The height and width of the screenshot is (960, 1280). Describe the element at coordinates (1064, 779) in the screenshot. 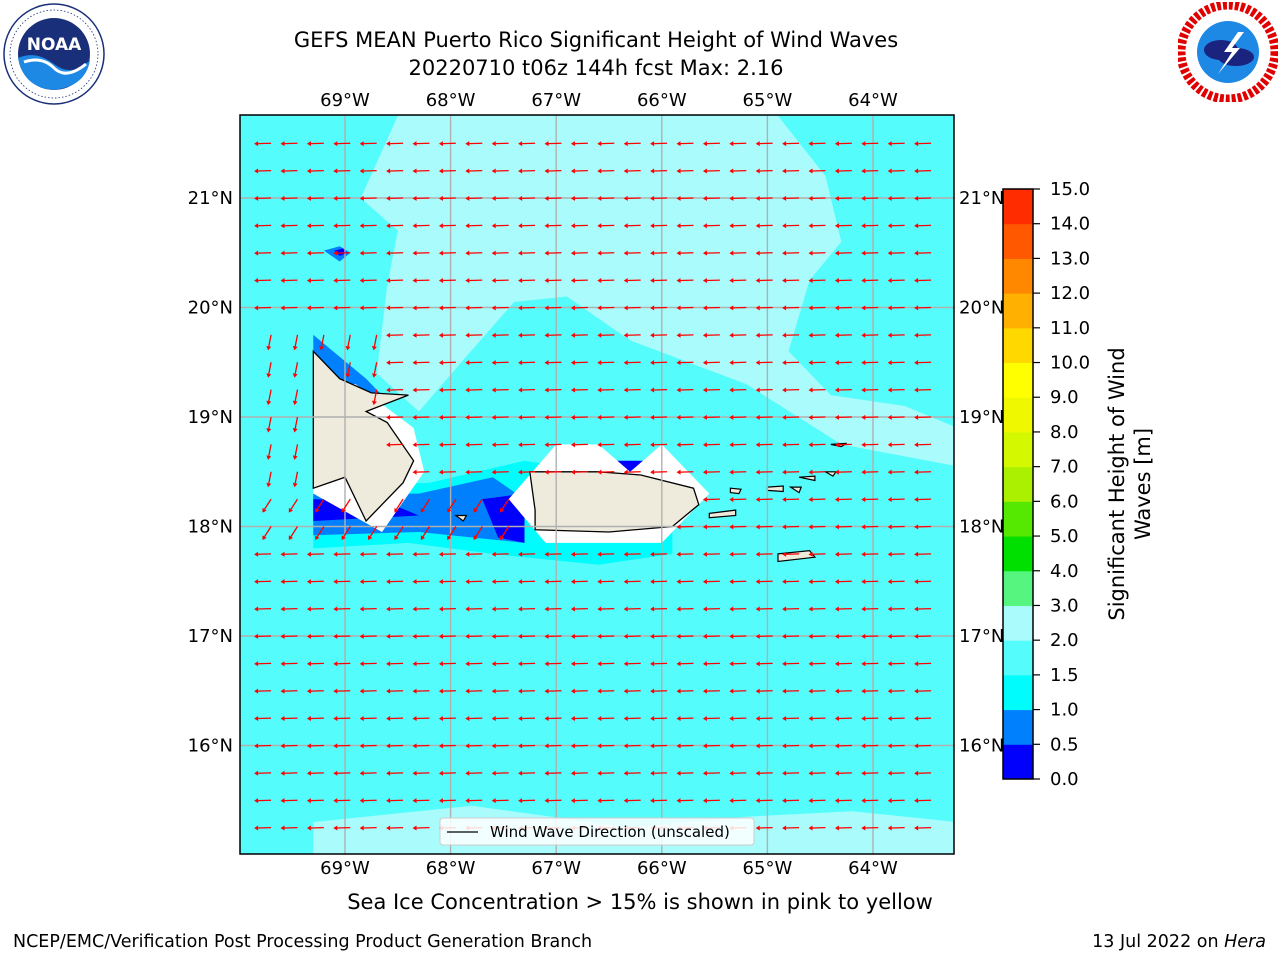

I see `colorbar-tick-label: 0.0` at that location.